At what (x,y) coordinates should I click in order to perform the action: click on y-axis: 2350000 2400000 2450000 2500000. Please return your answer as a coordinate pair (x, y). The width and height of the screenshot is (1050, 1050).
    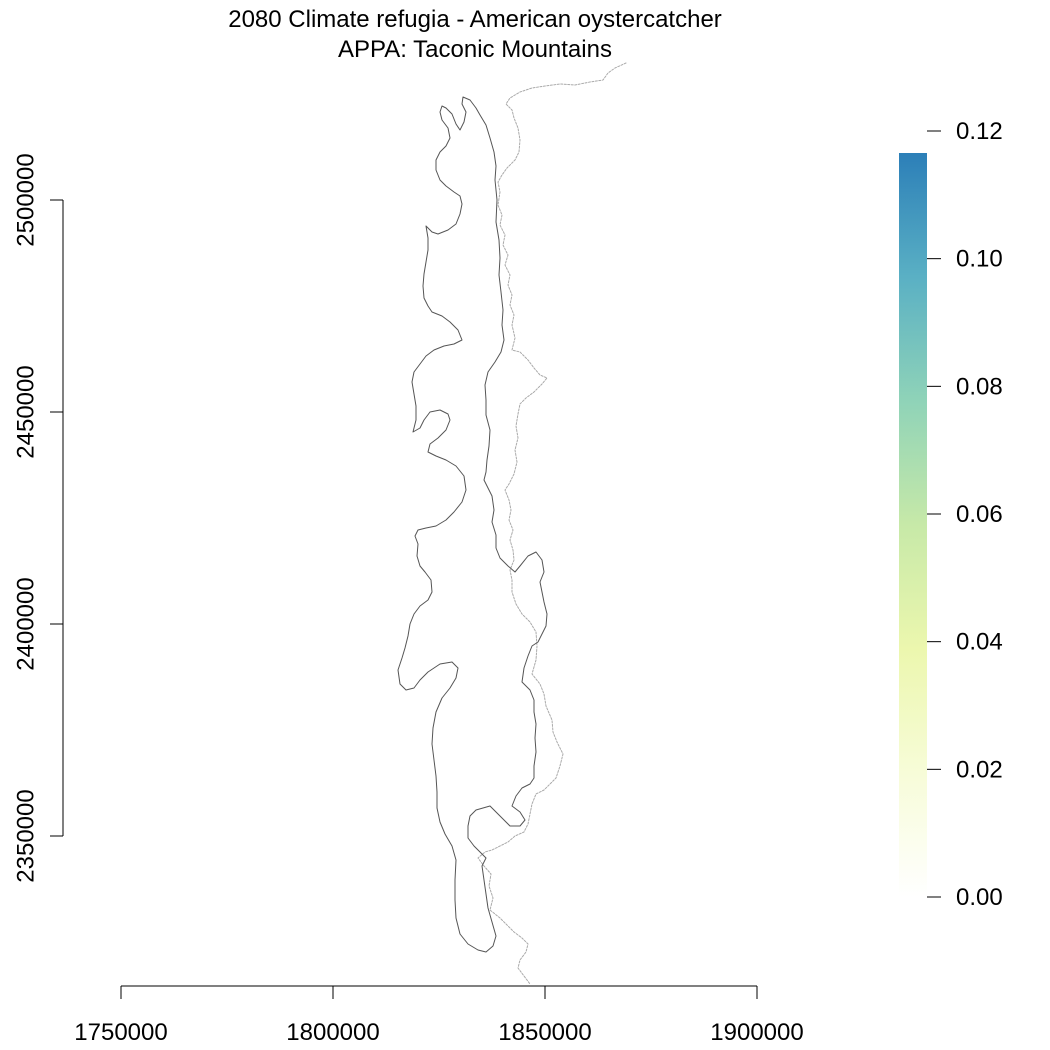
    Looking at the image, I should click on (38, 518).